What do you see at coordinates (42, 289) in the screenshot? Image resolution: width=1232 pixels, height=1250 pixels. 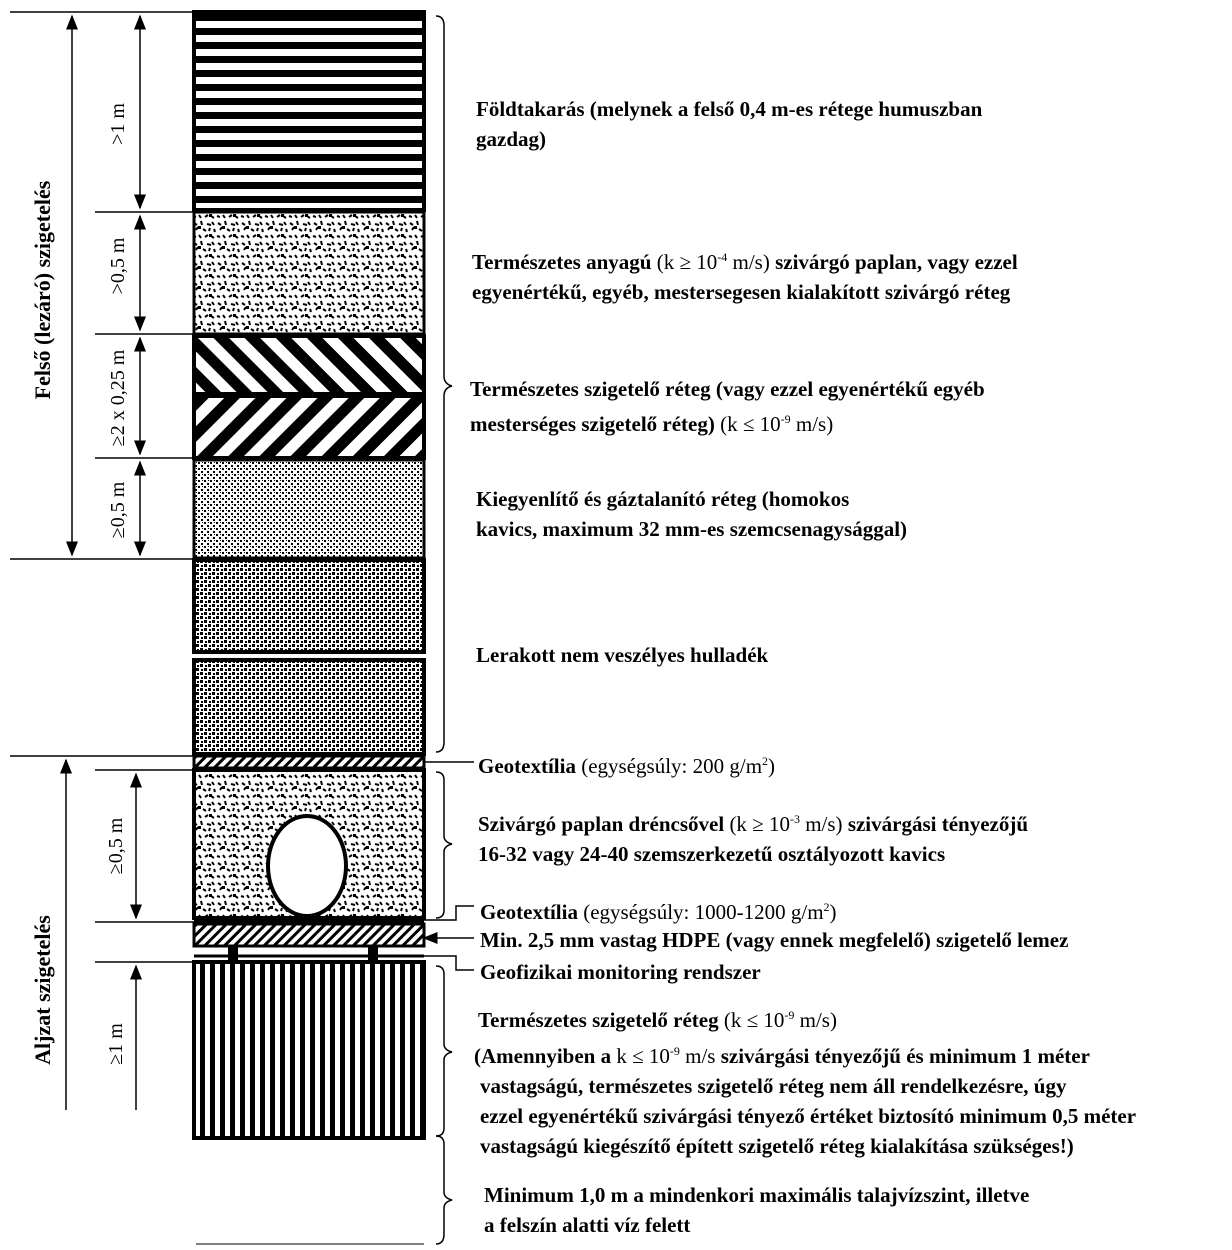 I see `group-label-top: Felső (lezáró) szigetelés` at bounding box center [42, 289].